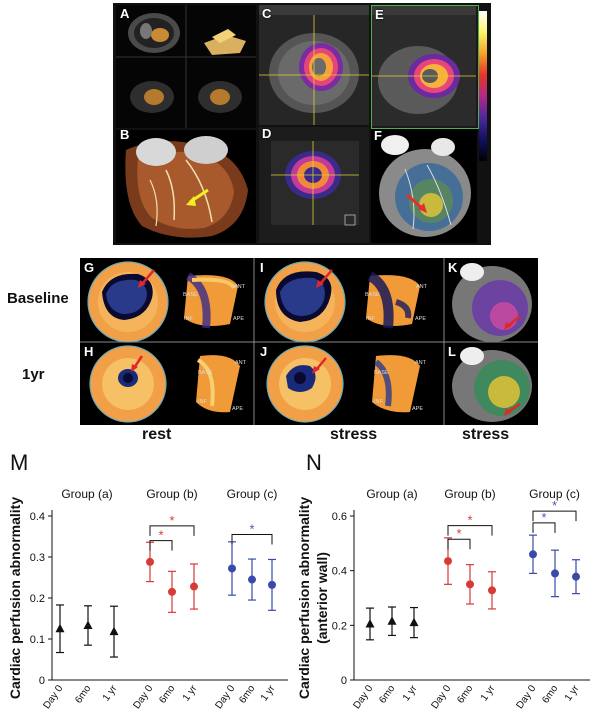 This screenshot has height=724, width=593. I want to click on panel-j-bullseye, so click(305, 384).